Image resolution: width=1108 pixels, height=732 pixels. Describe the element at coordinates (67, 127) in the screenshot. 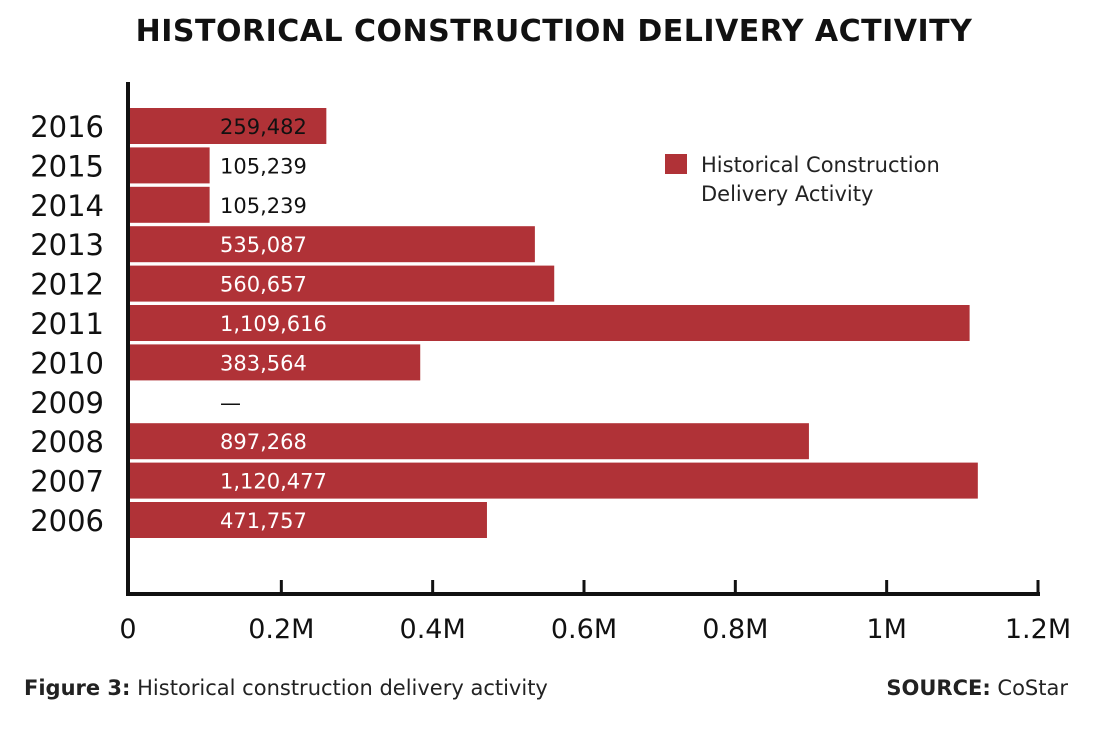

I see `y-tick-label: 2016` at that location.